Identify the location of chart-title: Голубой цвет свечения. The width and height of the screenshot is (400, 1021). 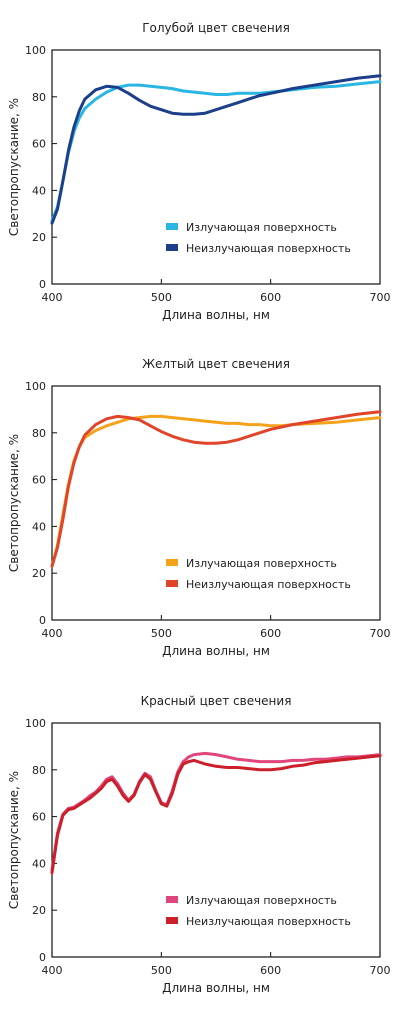
(216, 28).